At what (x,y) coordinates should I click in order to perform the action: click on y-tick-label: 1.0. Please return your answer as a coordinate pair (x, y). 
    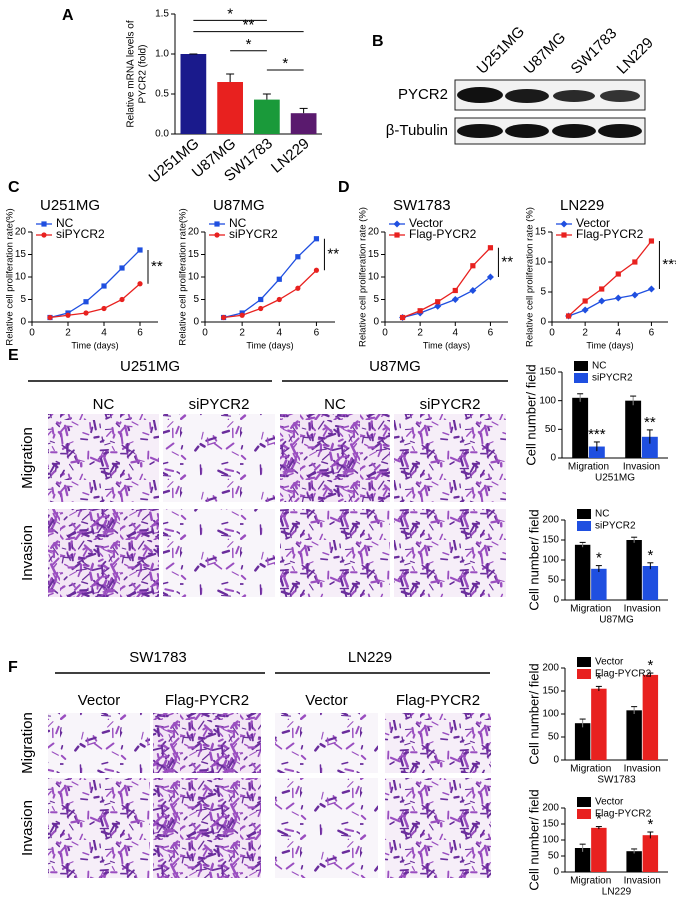
    Looking at the image, I should click on (162, 54).